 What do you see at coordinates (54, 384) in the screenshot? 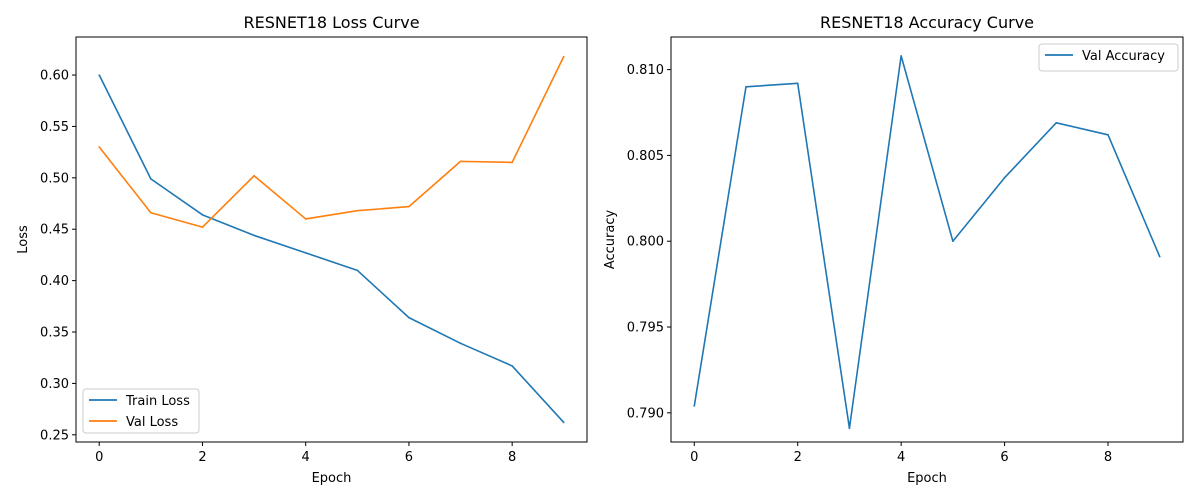
I see `y-tick-label: 0.30` at bounding box center [54, 384].